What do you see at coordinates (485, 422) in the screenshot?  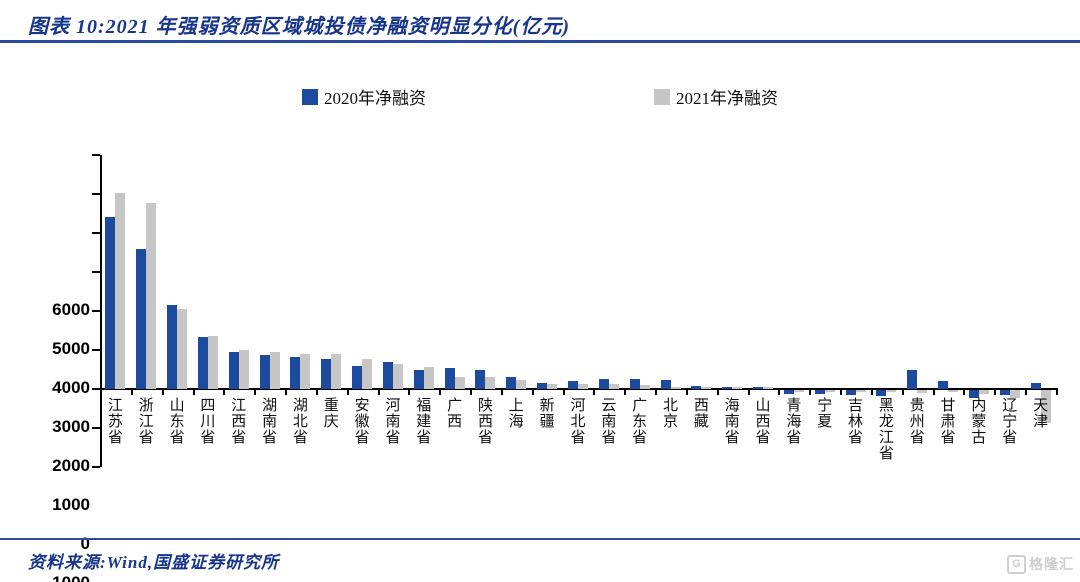 I see `x-axis-label: 陕西省` at bounding box center [485, 422].